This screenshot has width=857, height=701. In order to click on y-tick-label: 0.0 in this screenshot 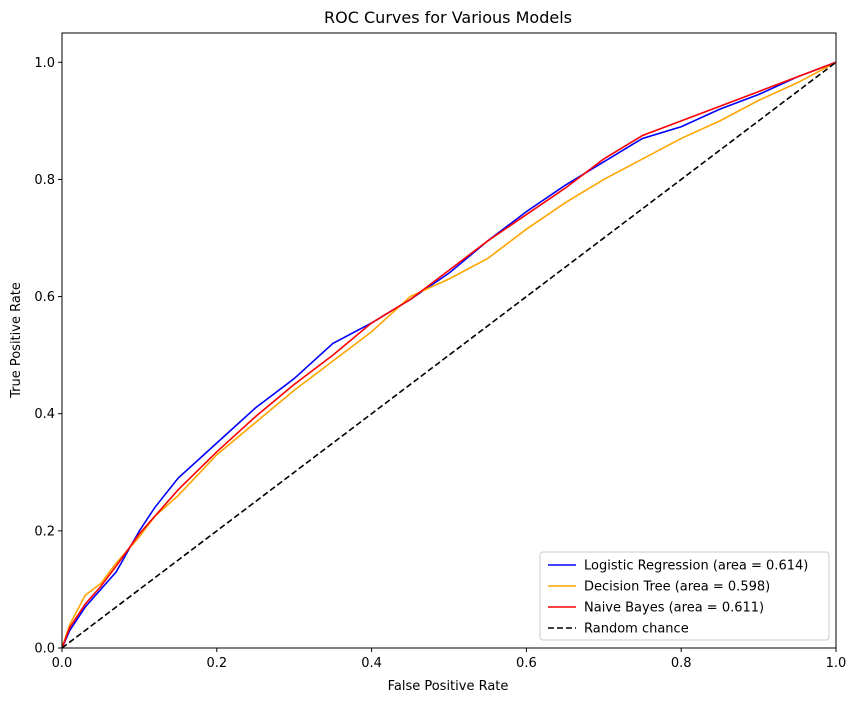, I will do `click(44, 649)`.